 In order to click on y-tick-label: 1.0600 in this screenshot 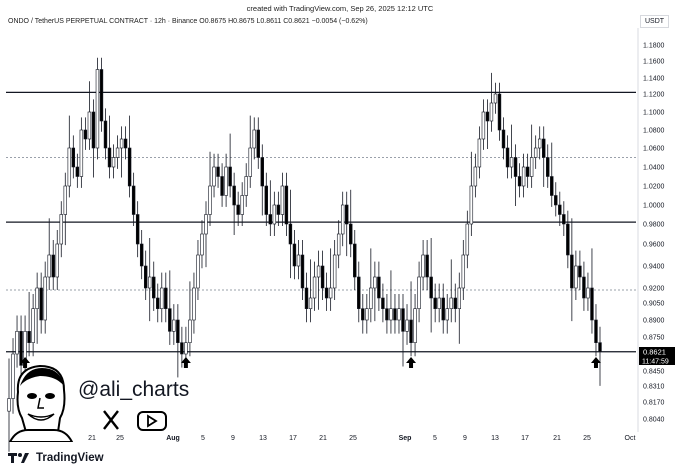, I will do `click(654, 149)`.